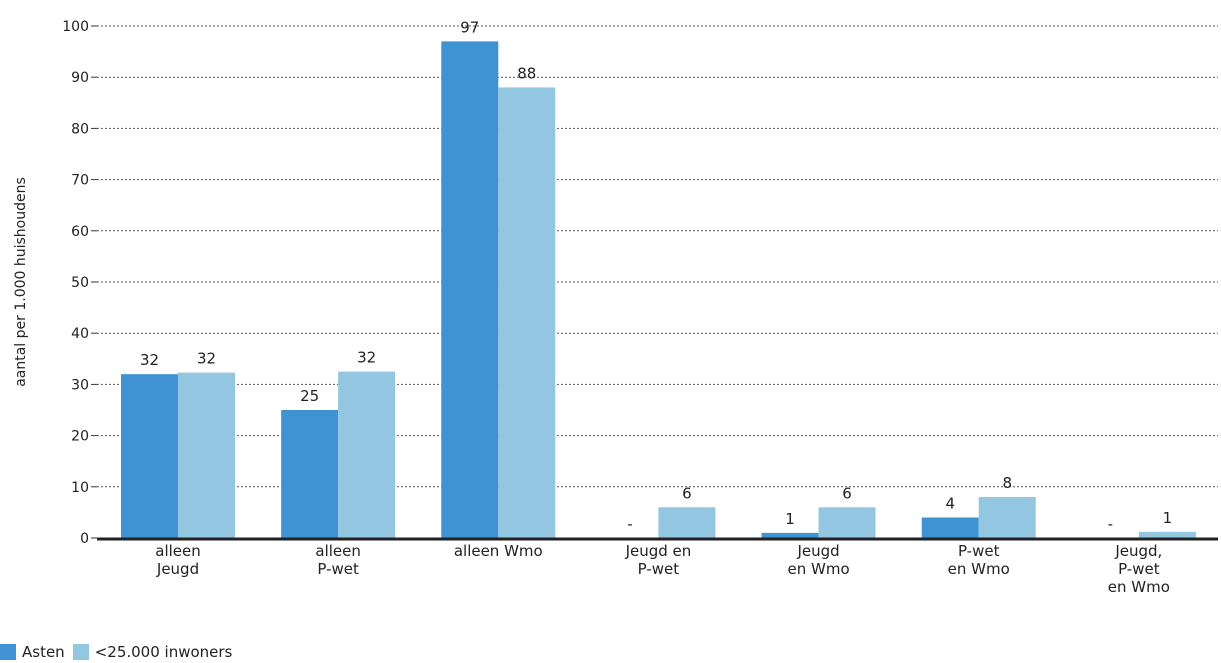 The height and width of the screenshot is (663, 1221). Describe the element at coordinates (819, 560) in the screenshot. I see `category-label: Jeugd en Wmo` at that location.